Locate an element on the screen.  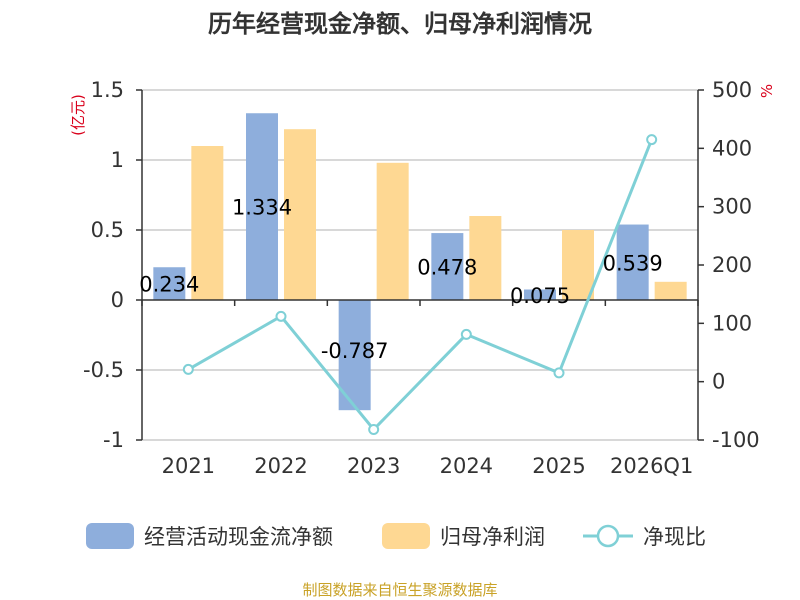
left-tick-label: 0.5 is located at coordinates (107, 230).